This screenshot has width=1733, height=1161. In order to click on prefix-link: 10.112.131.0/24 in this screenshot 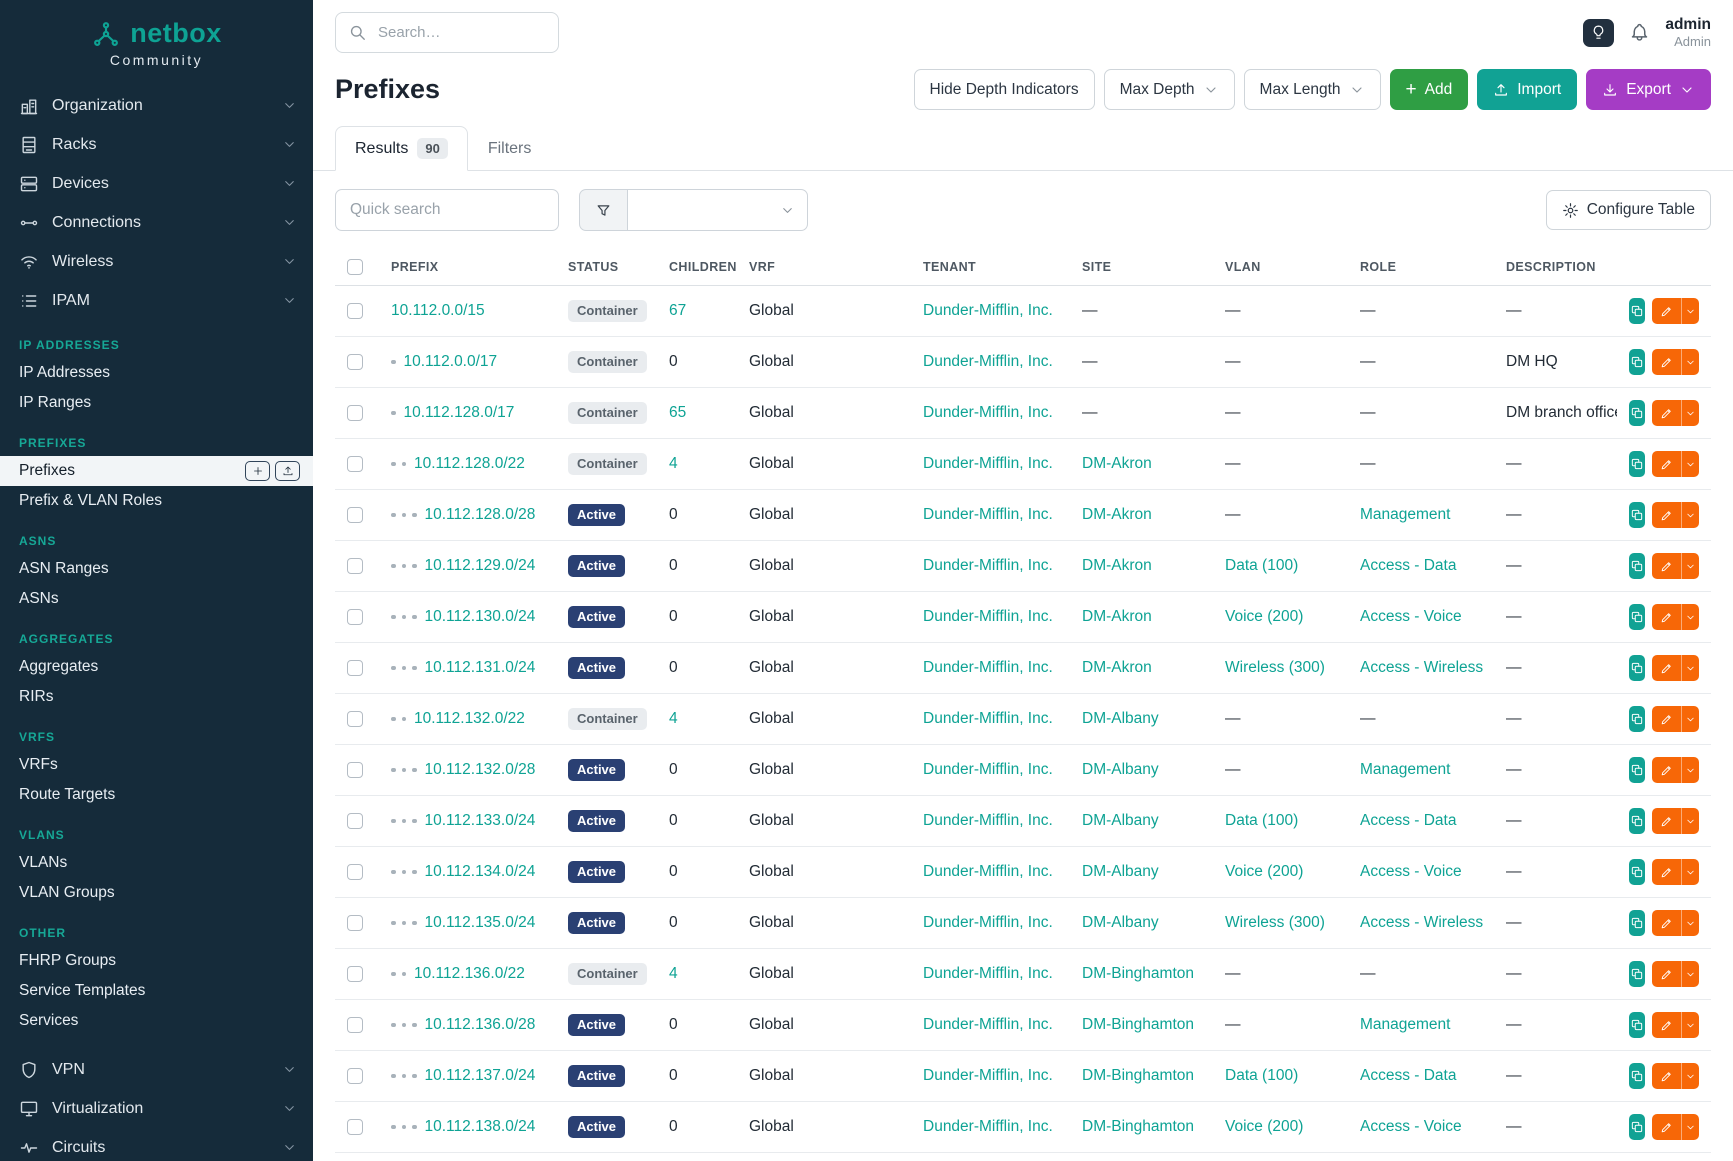, I will do `click(480, 667)`.